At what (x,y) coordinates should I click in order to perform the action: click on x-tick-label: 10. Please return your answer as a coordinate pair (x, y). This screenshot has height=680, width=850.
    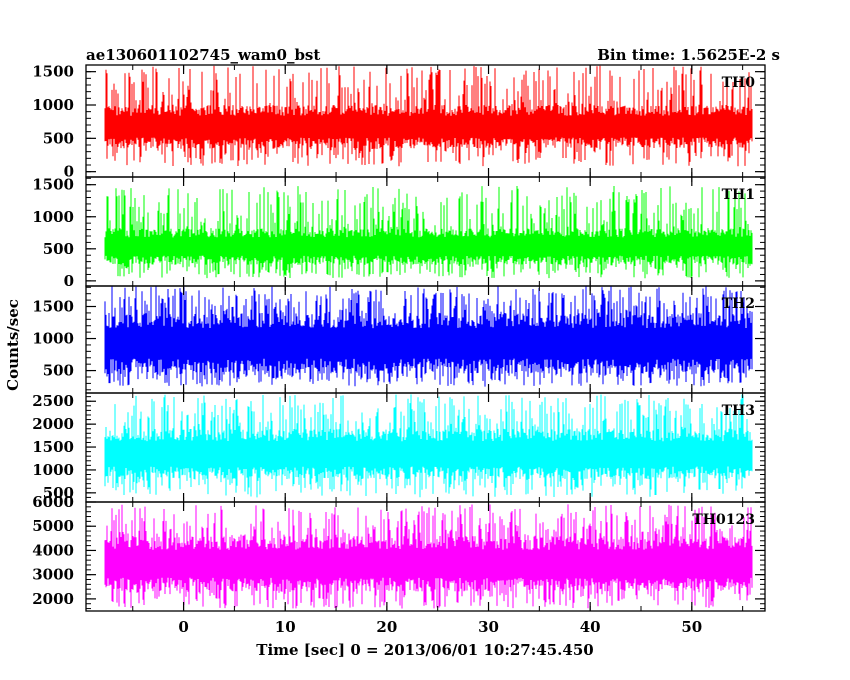
    Looking at the image, I should click on (285, 627).